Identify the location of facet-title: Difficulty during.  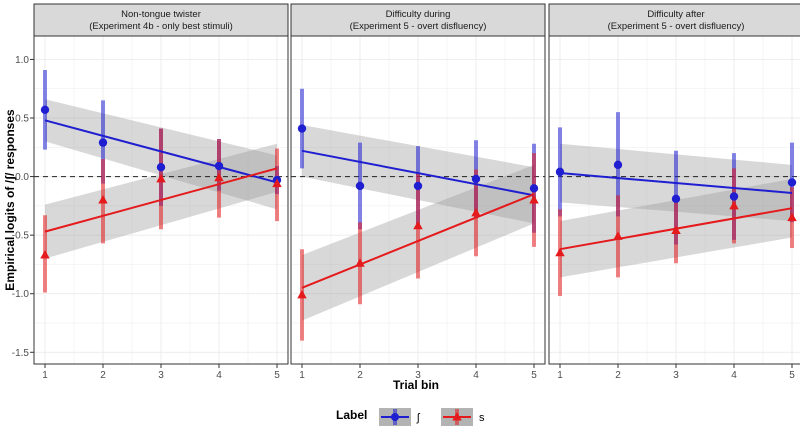
(418, 14).